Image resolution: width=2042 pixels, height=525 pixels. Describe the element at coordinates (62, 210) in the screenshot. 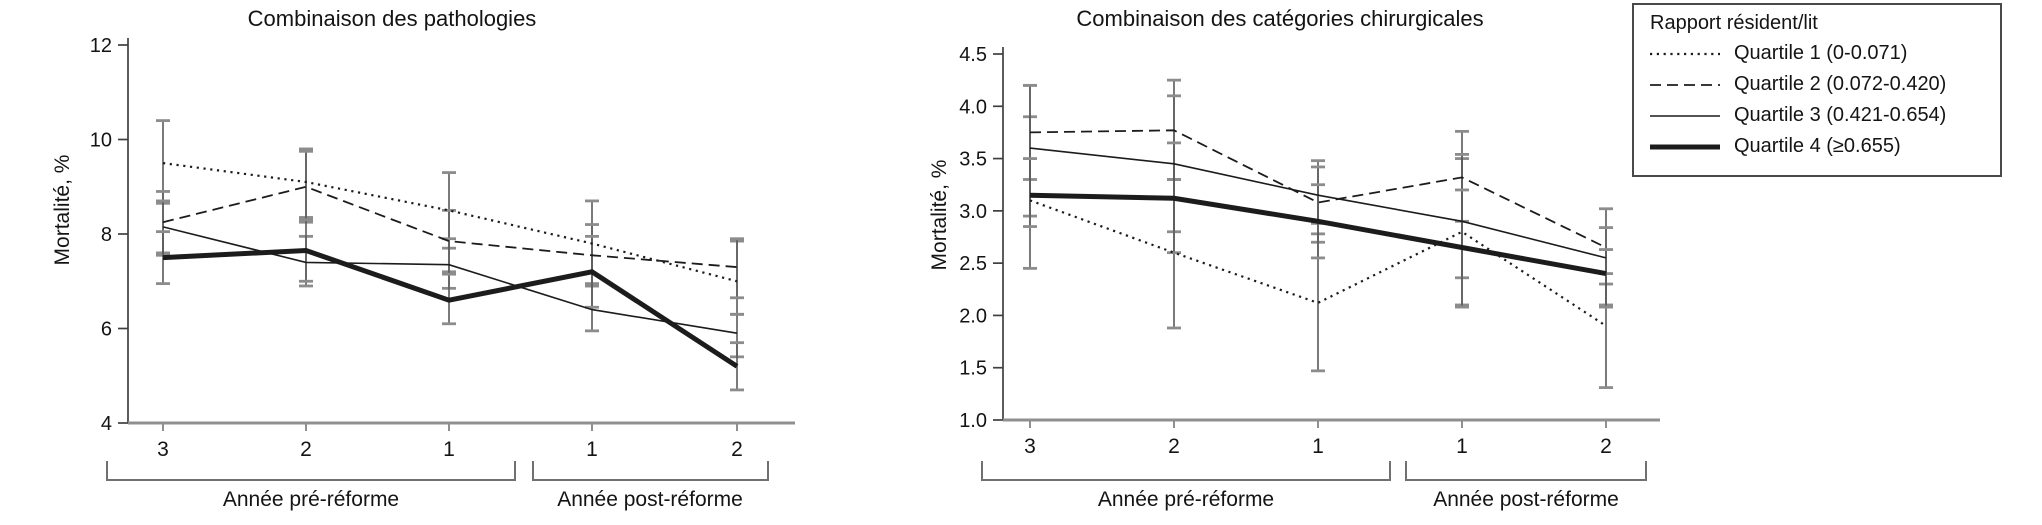

I see `left-y-axis-label: Mortalité, %` at that location.